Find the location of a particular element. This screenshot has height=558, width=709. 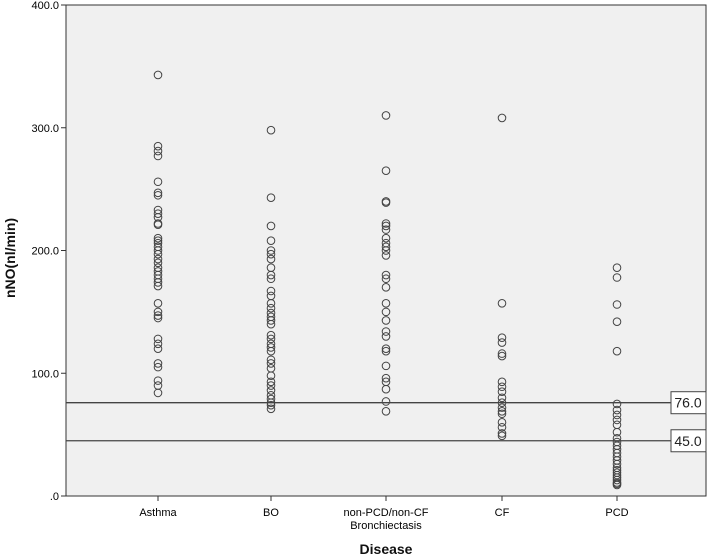

y-axis-title: nNO(nl/min) is located at coordinates (10, 258).